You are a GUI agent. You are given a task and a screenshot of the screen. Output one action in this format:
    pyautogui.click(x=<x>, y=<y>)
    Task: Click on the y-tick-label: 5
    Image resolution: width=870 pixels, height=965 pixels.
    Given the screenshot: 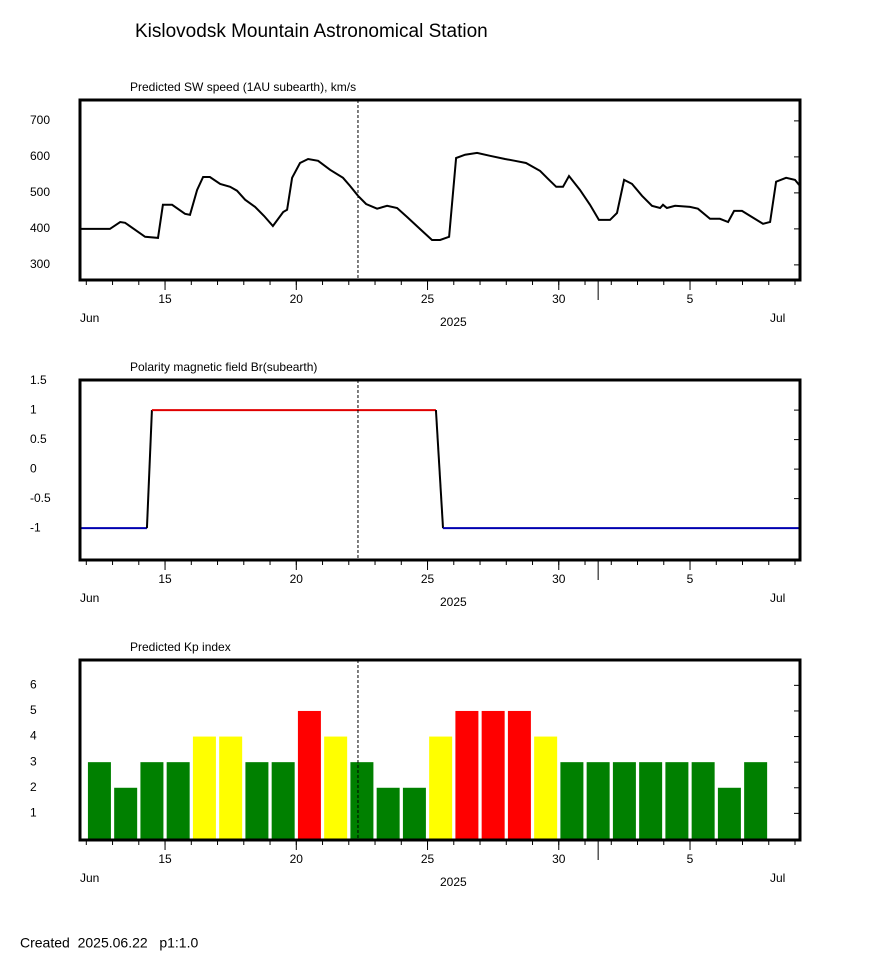 What is the action you would take?
    pyautogui.click(x=33, y=710)
    